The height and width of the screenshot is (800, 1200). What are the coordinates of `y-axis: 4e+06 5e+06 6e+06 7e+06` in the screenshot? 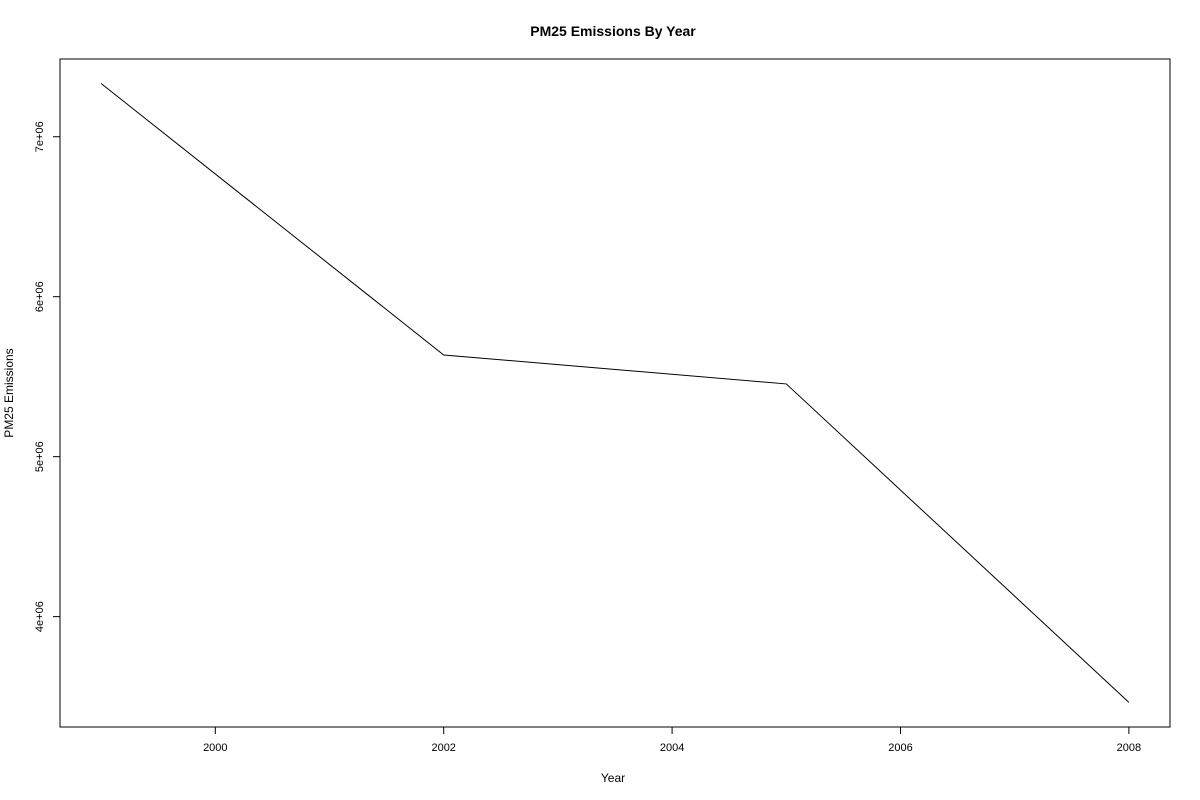 It's located at (47, 376).